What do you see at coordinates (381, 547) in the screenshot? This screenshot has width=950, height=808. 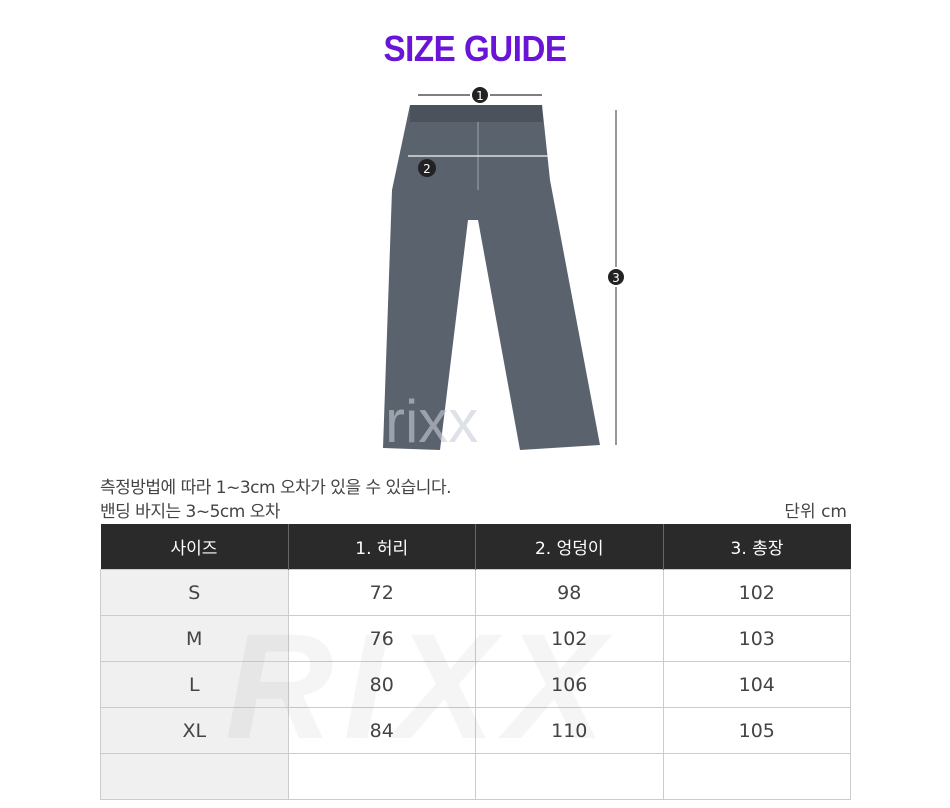 I see `header-waist: 1. 허리` at bounding box center [381, 547].